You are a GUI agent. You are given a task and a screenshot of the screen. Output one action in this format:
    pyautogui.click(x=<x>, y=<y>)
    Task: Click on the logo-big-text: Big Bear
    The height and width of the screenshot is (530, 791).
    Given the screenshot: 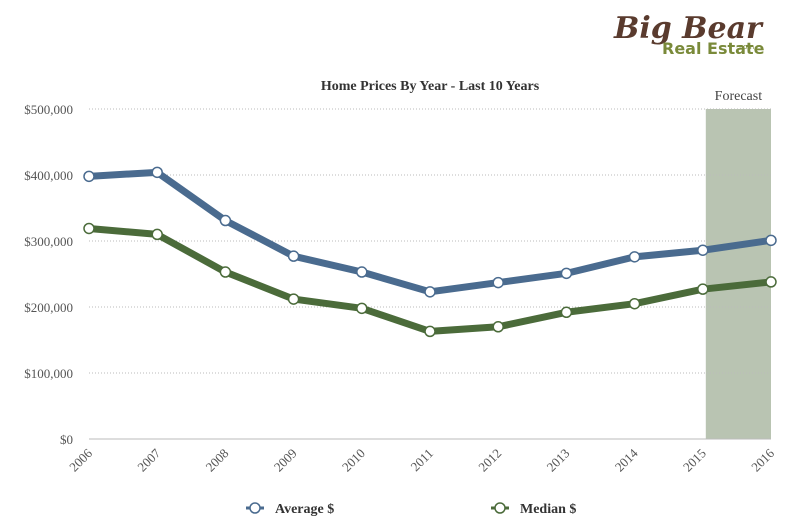 What is the action you would take?
    pyautogui.click(x=688, y=28)
    